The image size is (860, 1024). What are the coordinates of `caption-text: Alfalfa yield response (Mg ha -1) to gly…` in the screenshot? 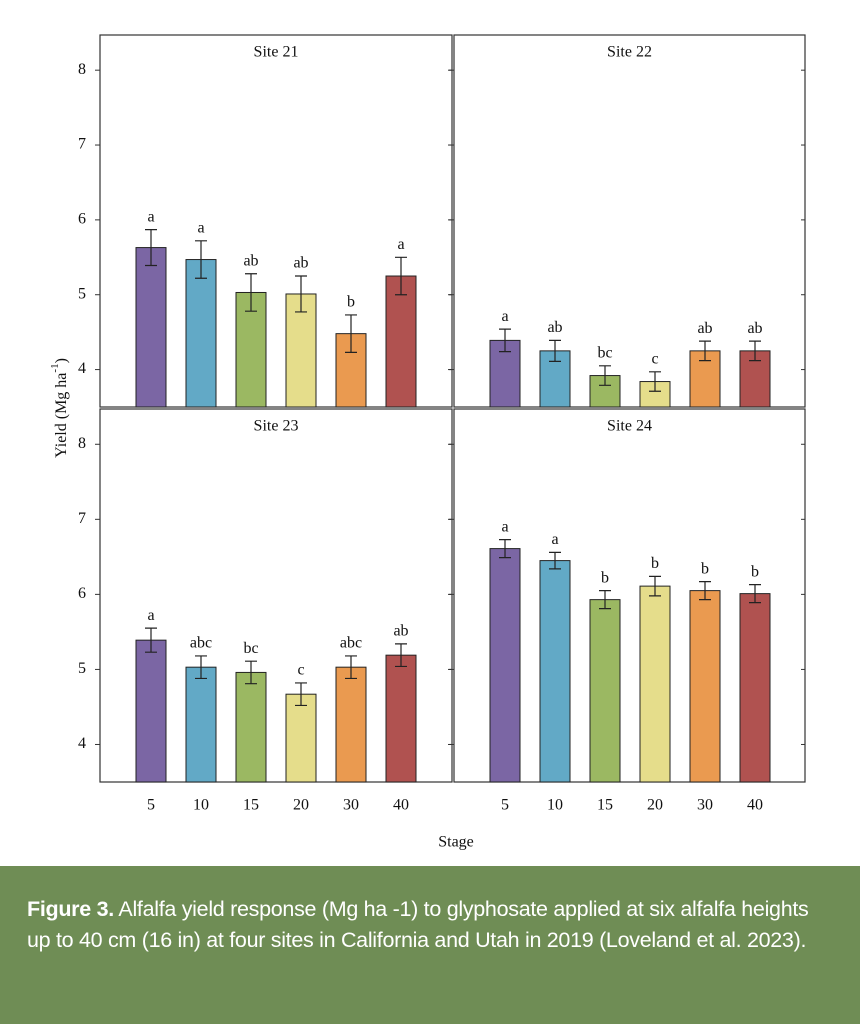 It's located at (418, 924).